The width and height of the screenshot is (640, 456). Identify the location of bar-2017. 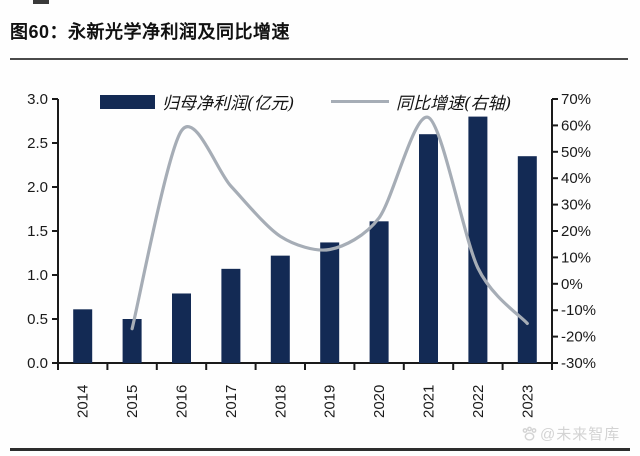
(231, 315).